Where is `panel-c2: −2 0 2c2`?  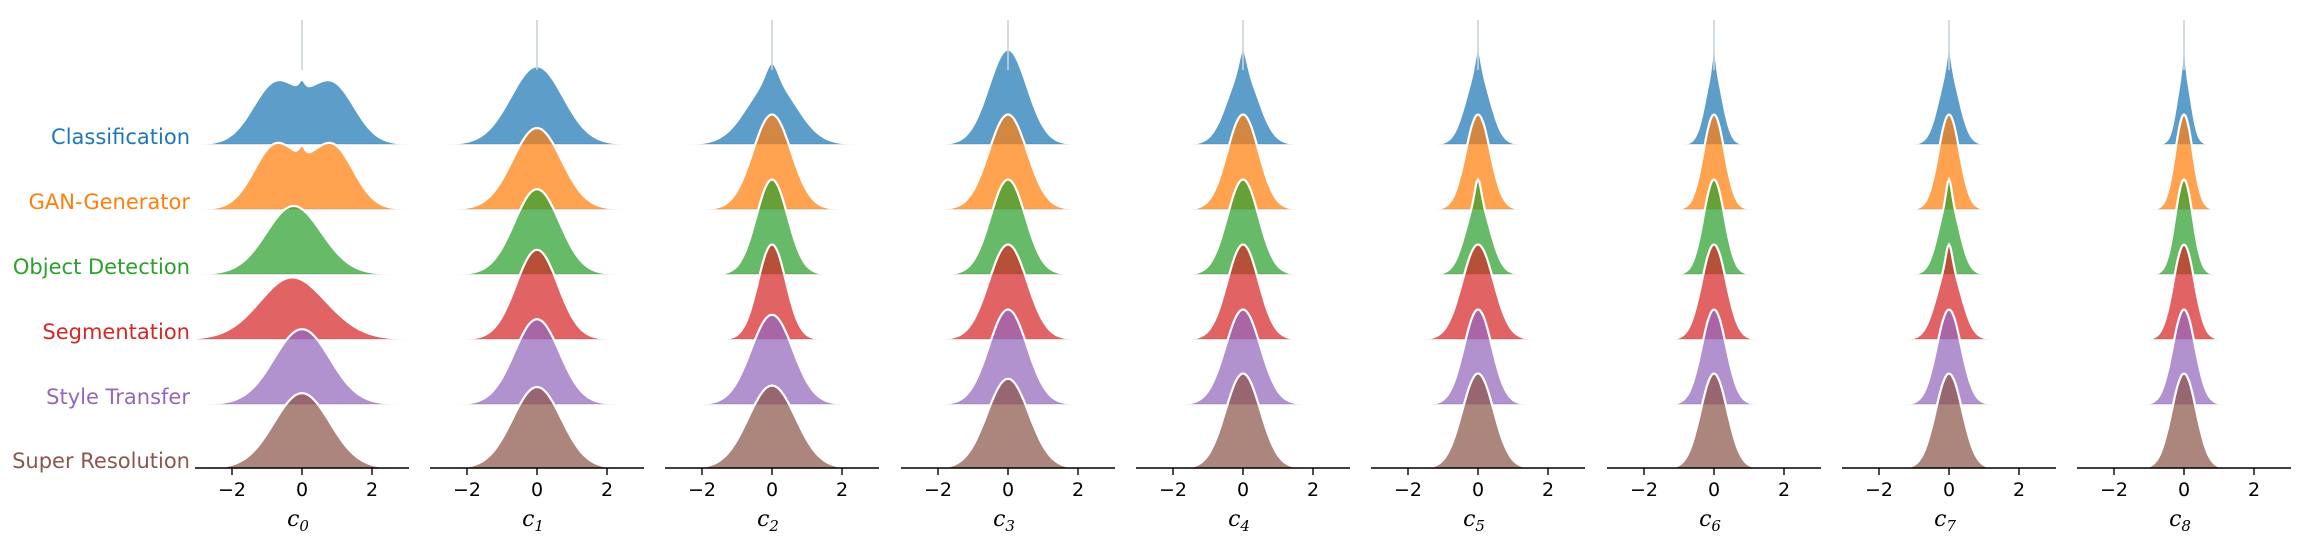 panel-c2: −2 0 2c2 is located at coordinates (772, 277).